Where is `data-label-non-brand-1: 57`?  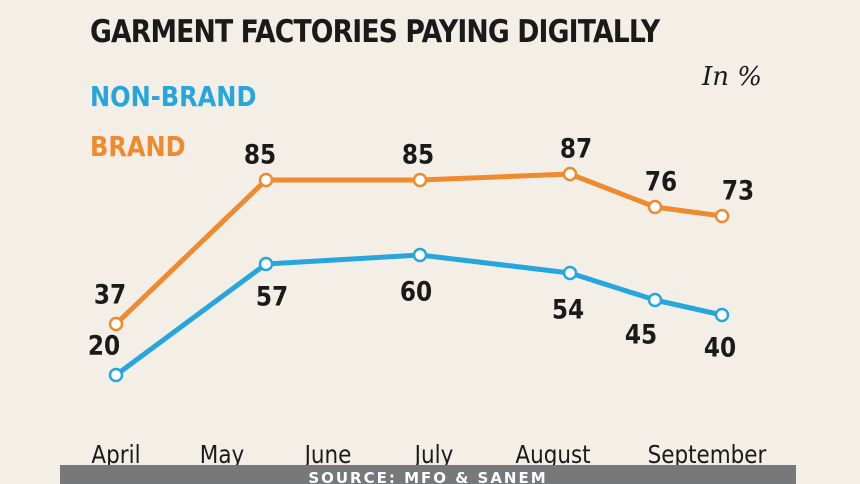
data-label-non-brand-1: 57 is located at coordinates (272, 296).